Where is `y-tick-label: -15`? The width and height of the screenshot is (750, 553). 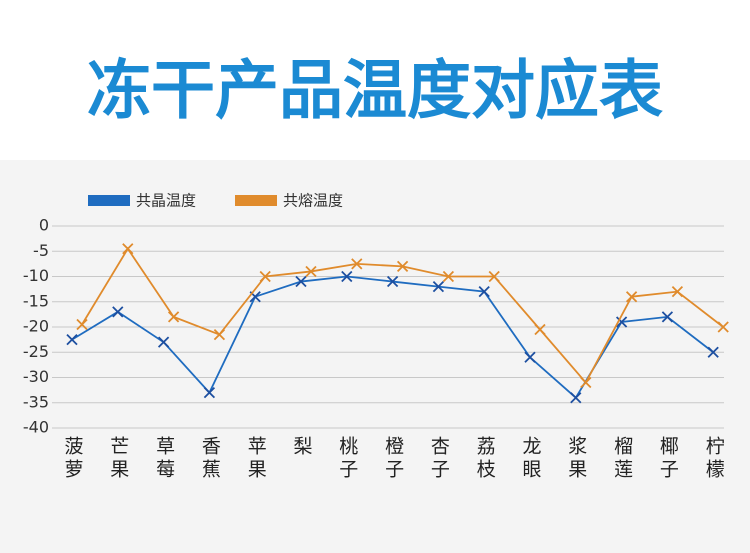
y-tick-label: -15 is located at coordinates (36, 300).